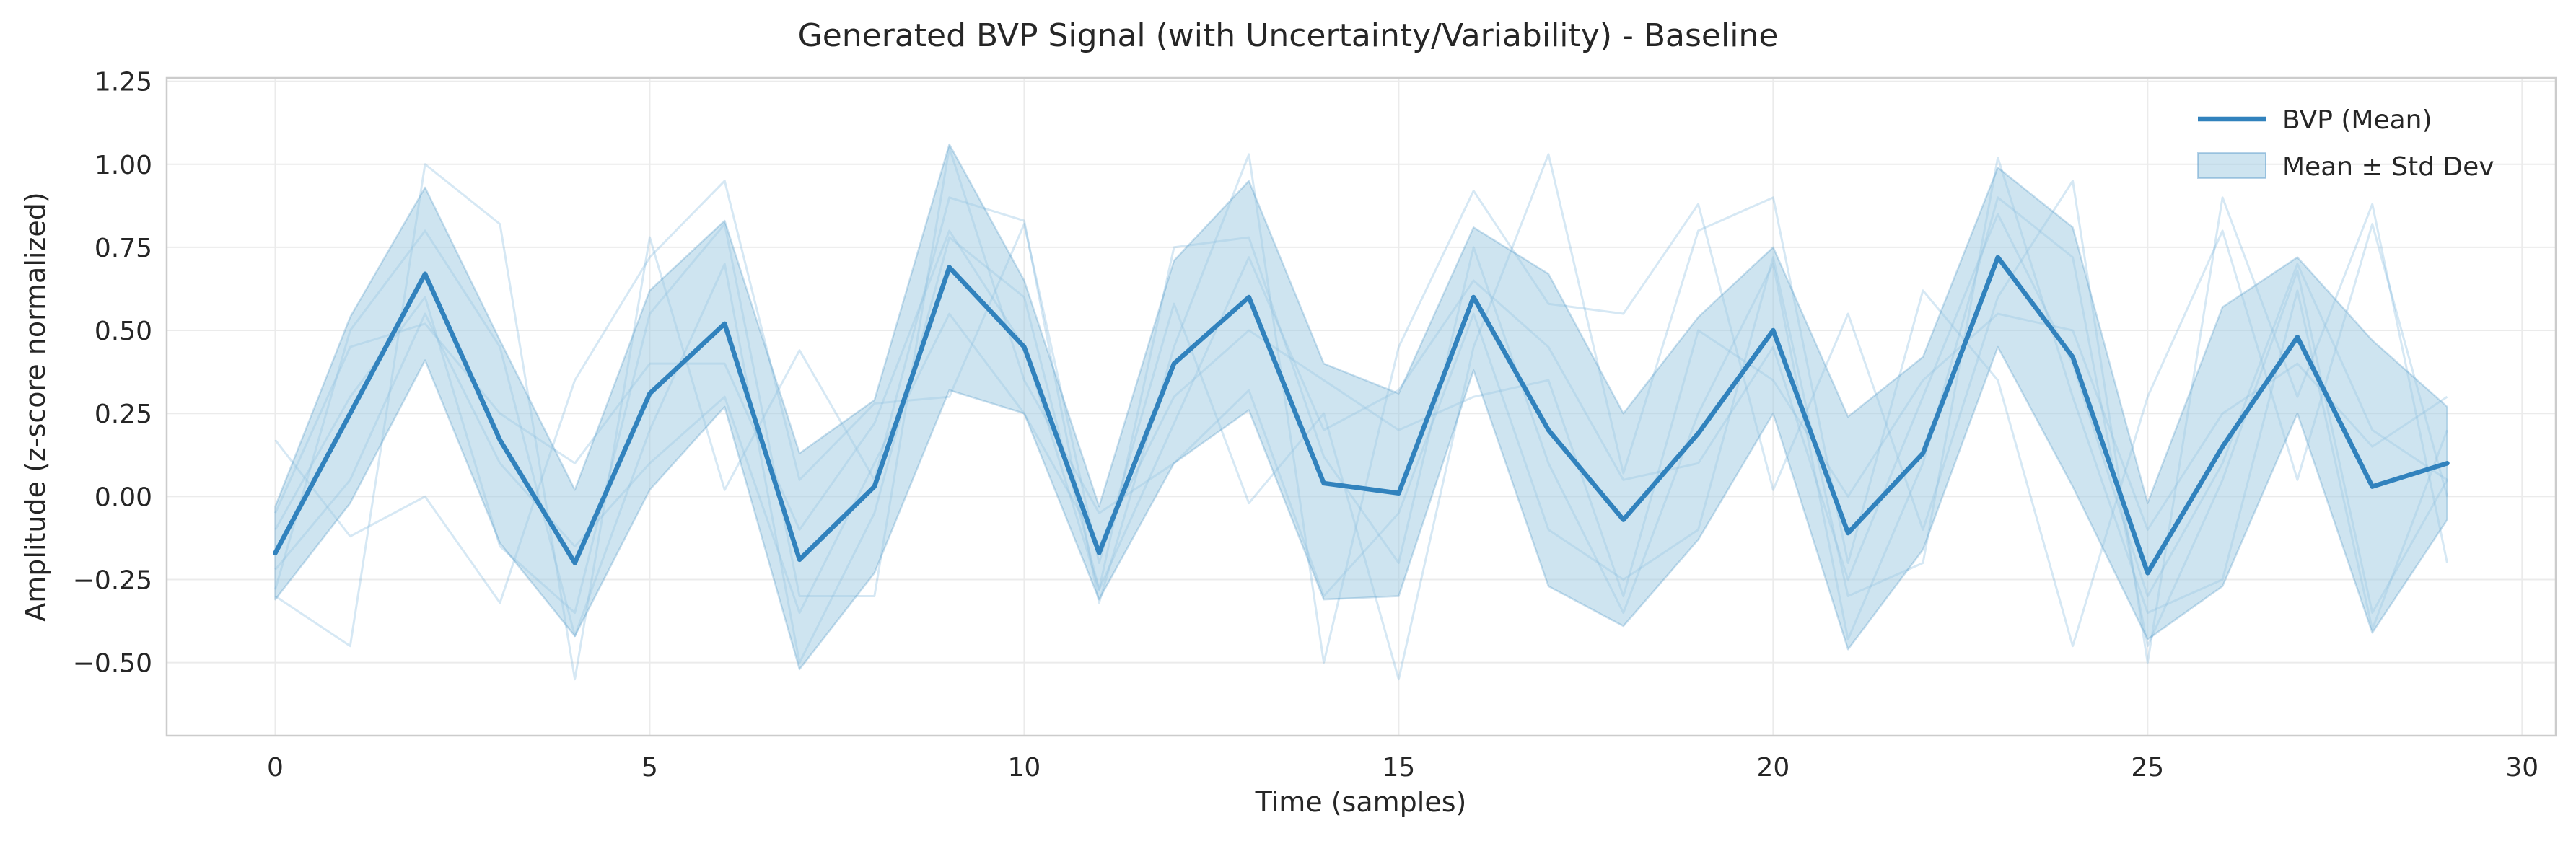 The width and height of the screenshot is (2576, 841). Describe the element at coordinates (112, 664) in the screenshot. I see `y-tick-label: −0.50` at that location.